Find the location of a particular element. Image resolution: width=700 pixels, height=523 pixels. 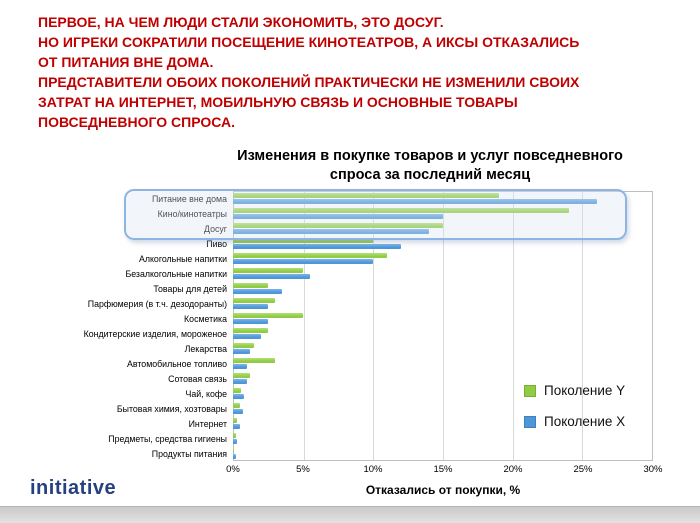

category-label-cell: Кино/кинотеатры is located at coordinates (174, 213).